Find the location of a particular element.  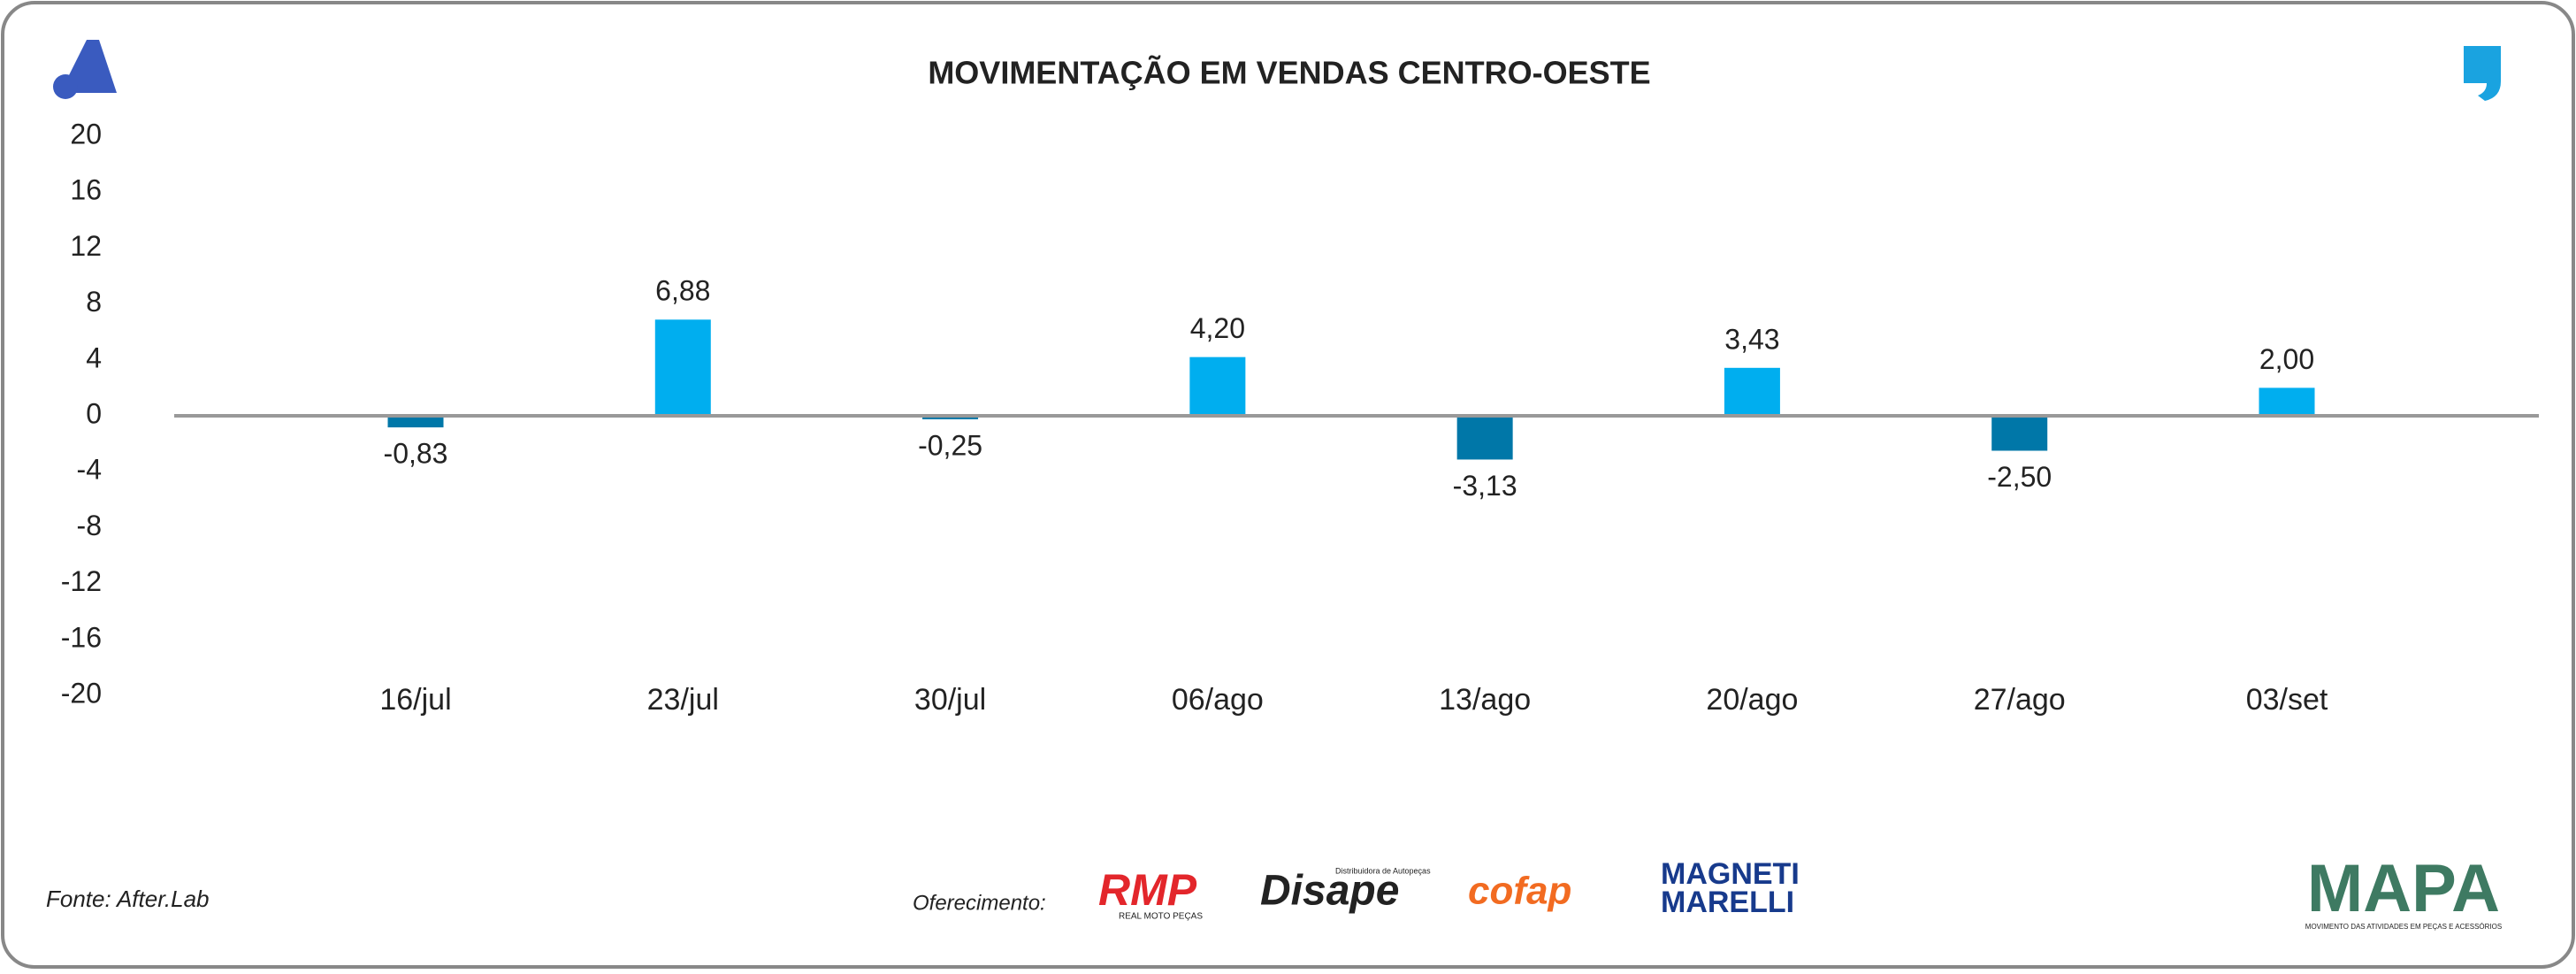

y-tick-label: -16 is located at coordinates (82, 637).